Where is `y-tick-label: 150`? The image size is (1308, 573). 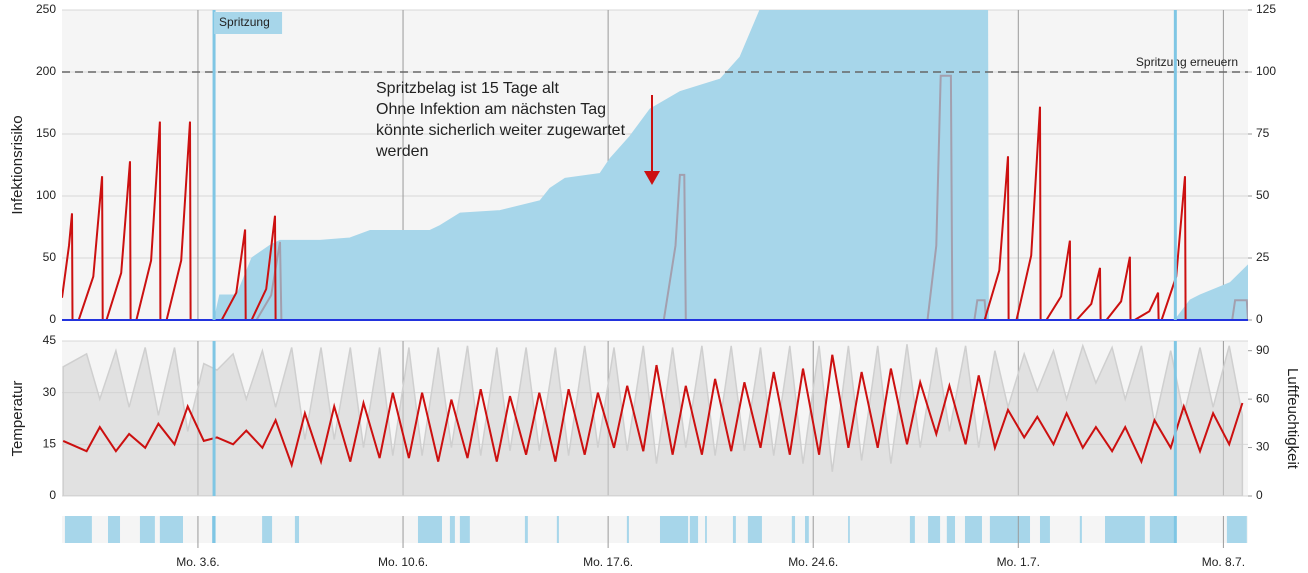 y-tick-label: 150 is located at coordinates (46, 133).